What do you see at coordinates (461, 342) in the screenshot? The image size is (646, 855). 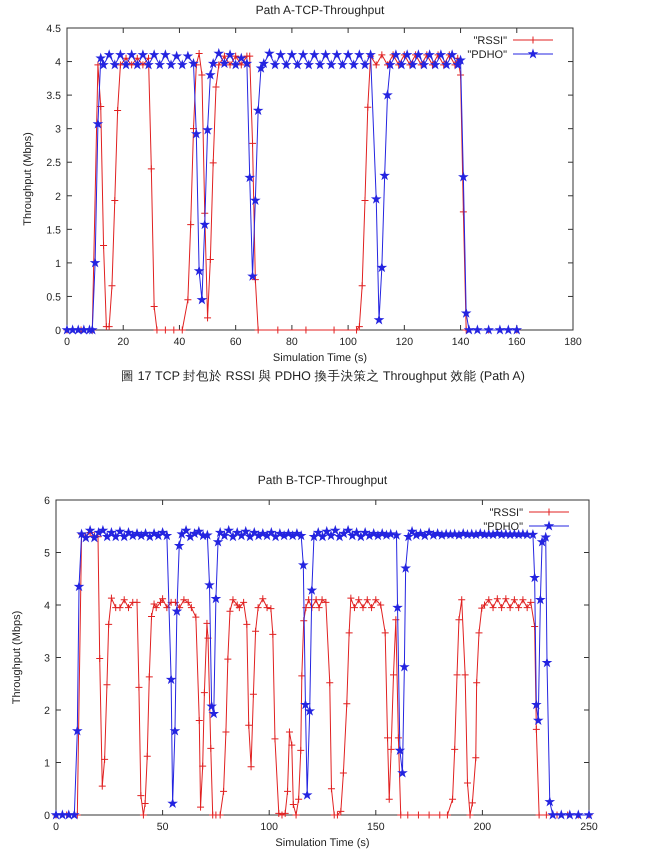 I see `x-tick-label: 140` at bounding box center [461, 342].